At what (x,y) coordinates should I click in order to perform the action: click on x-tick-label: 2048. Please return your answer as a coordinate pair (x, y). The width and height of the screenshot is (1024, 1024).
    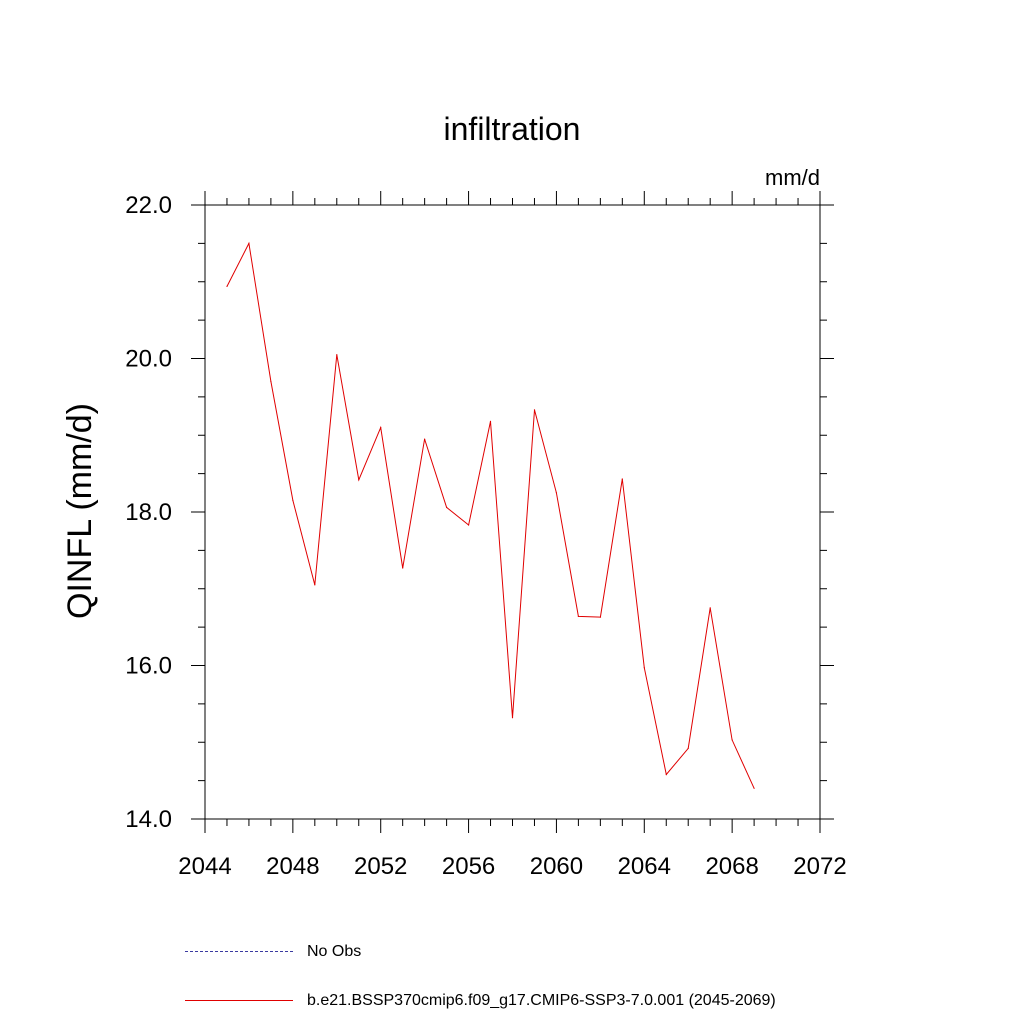
    Looking at the image, I should click on (292, 866).